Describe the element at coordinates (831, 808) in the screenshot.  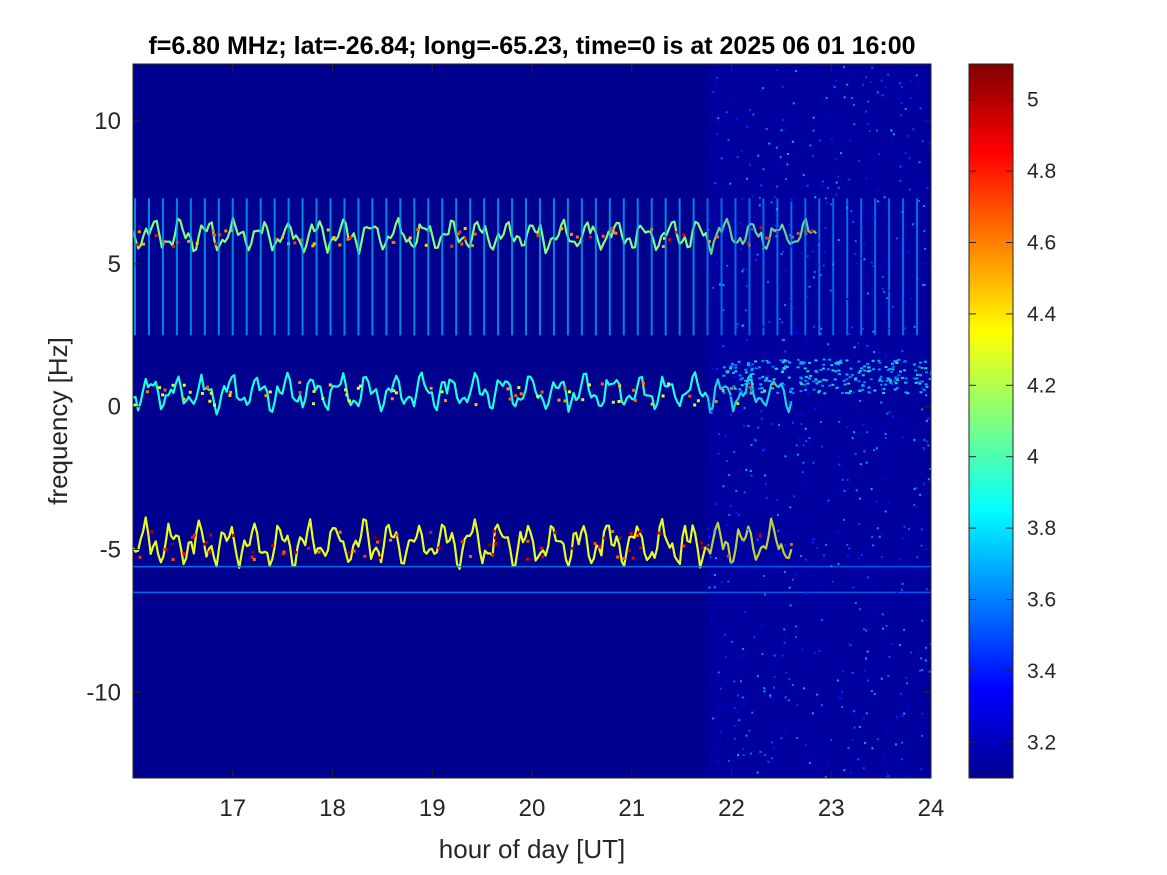
I see `x-tick-label: 23` at that location.